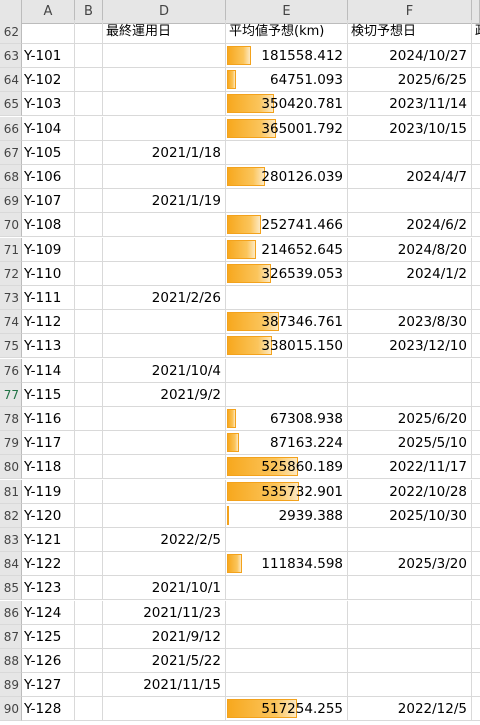 The width and height of the screenshot is (480, 725). I want to click on cell-inspection-forecast-date: 2023/11/14, so click(410, 104).